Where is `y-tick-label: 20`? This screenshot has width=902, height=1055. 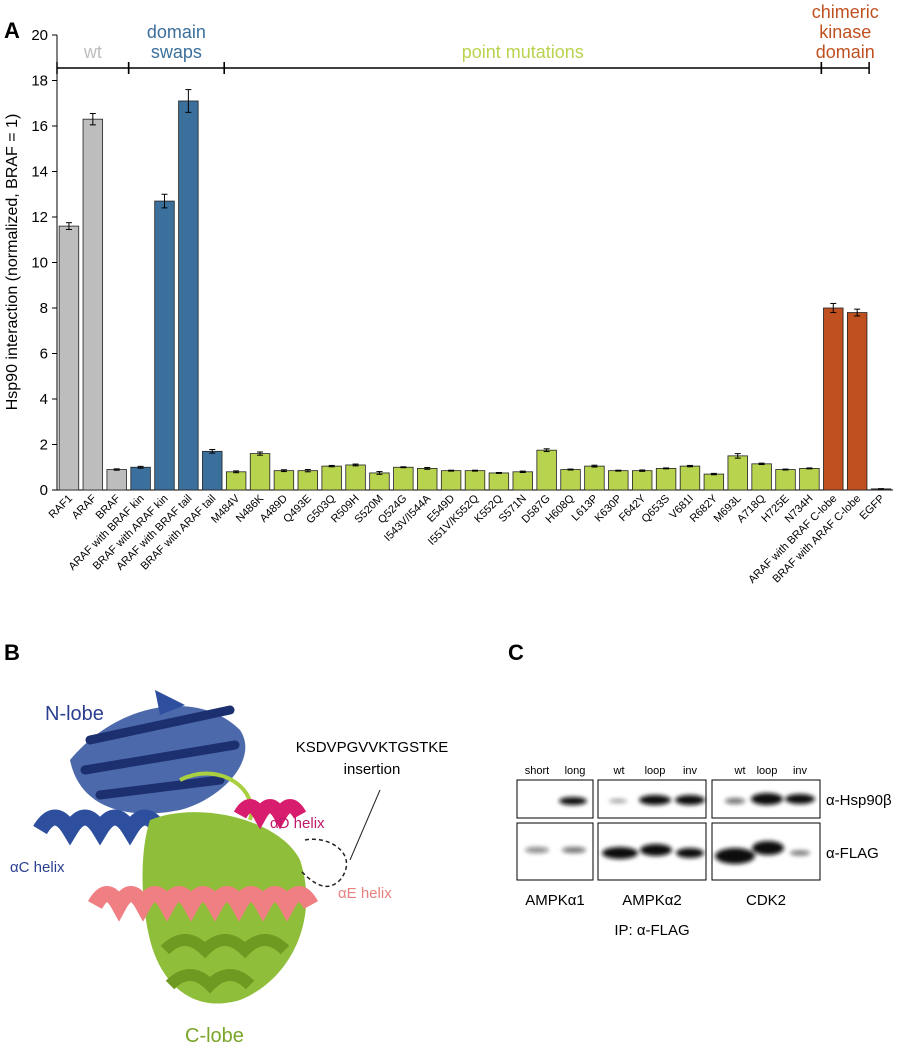
y-tick-label: 20 is located at coordinates (39, 35).